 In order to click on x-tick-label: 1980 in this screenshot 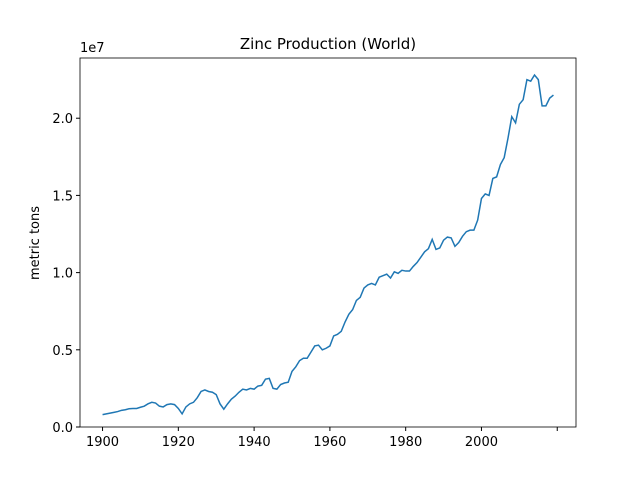, I will do `click(405, 442)`.